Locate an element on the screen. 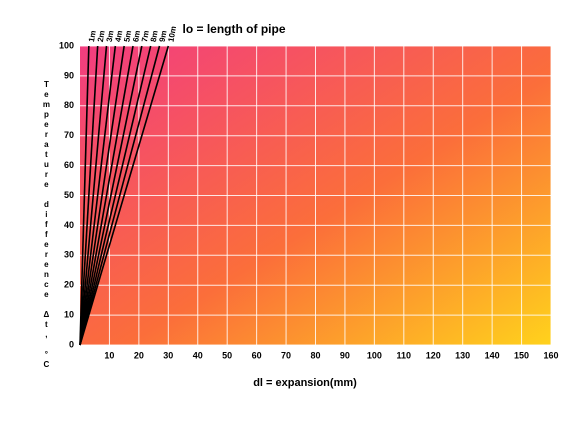 The height and width of the screenshot is (432, 576). x-tick-label: 80 is located at coordinates (315, 355).